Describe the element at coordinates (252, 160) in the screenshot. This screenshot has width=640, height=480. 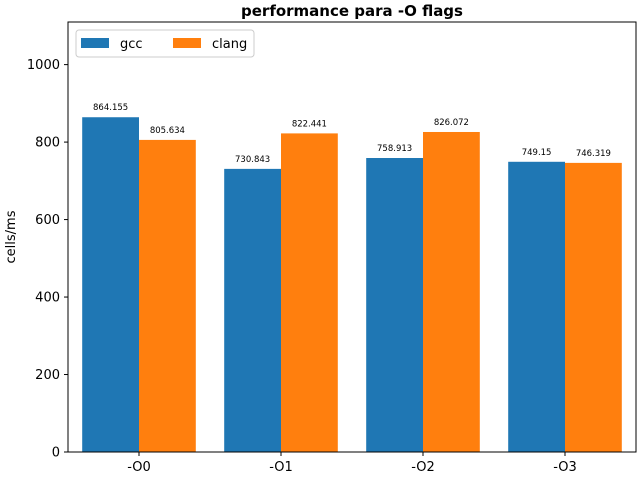
I see `data-label: 730.843` at that location.